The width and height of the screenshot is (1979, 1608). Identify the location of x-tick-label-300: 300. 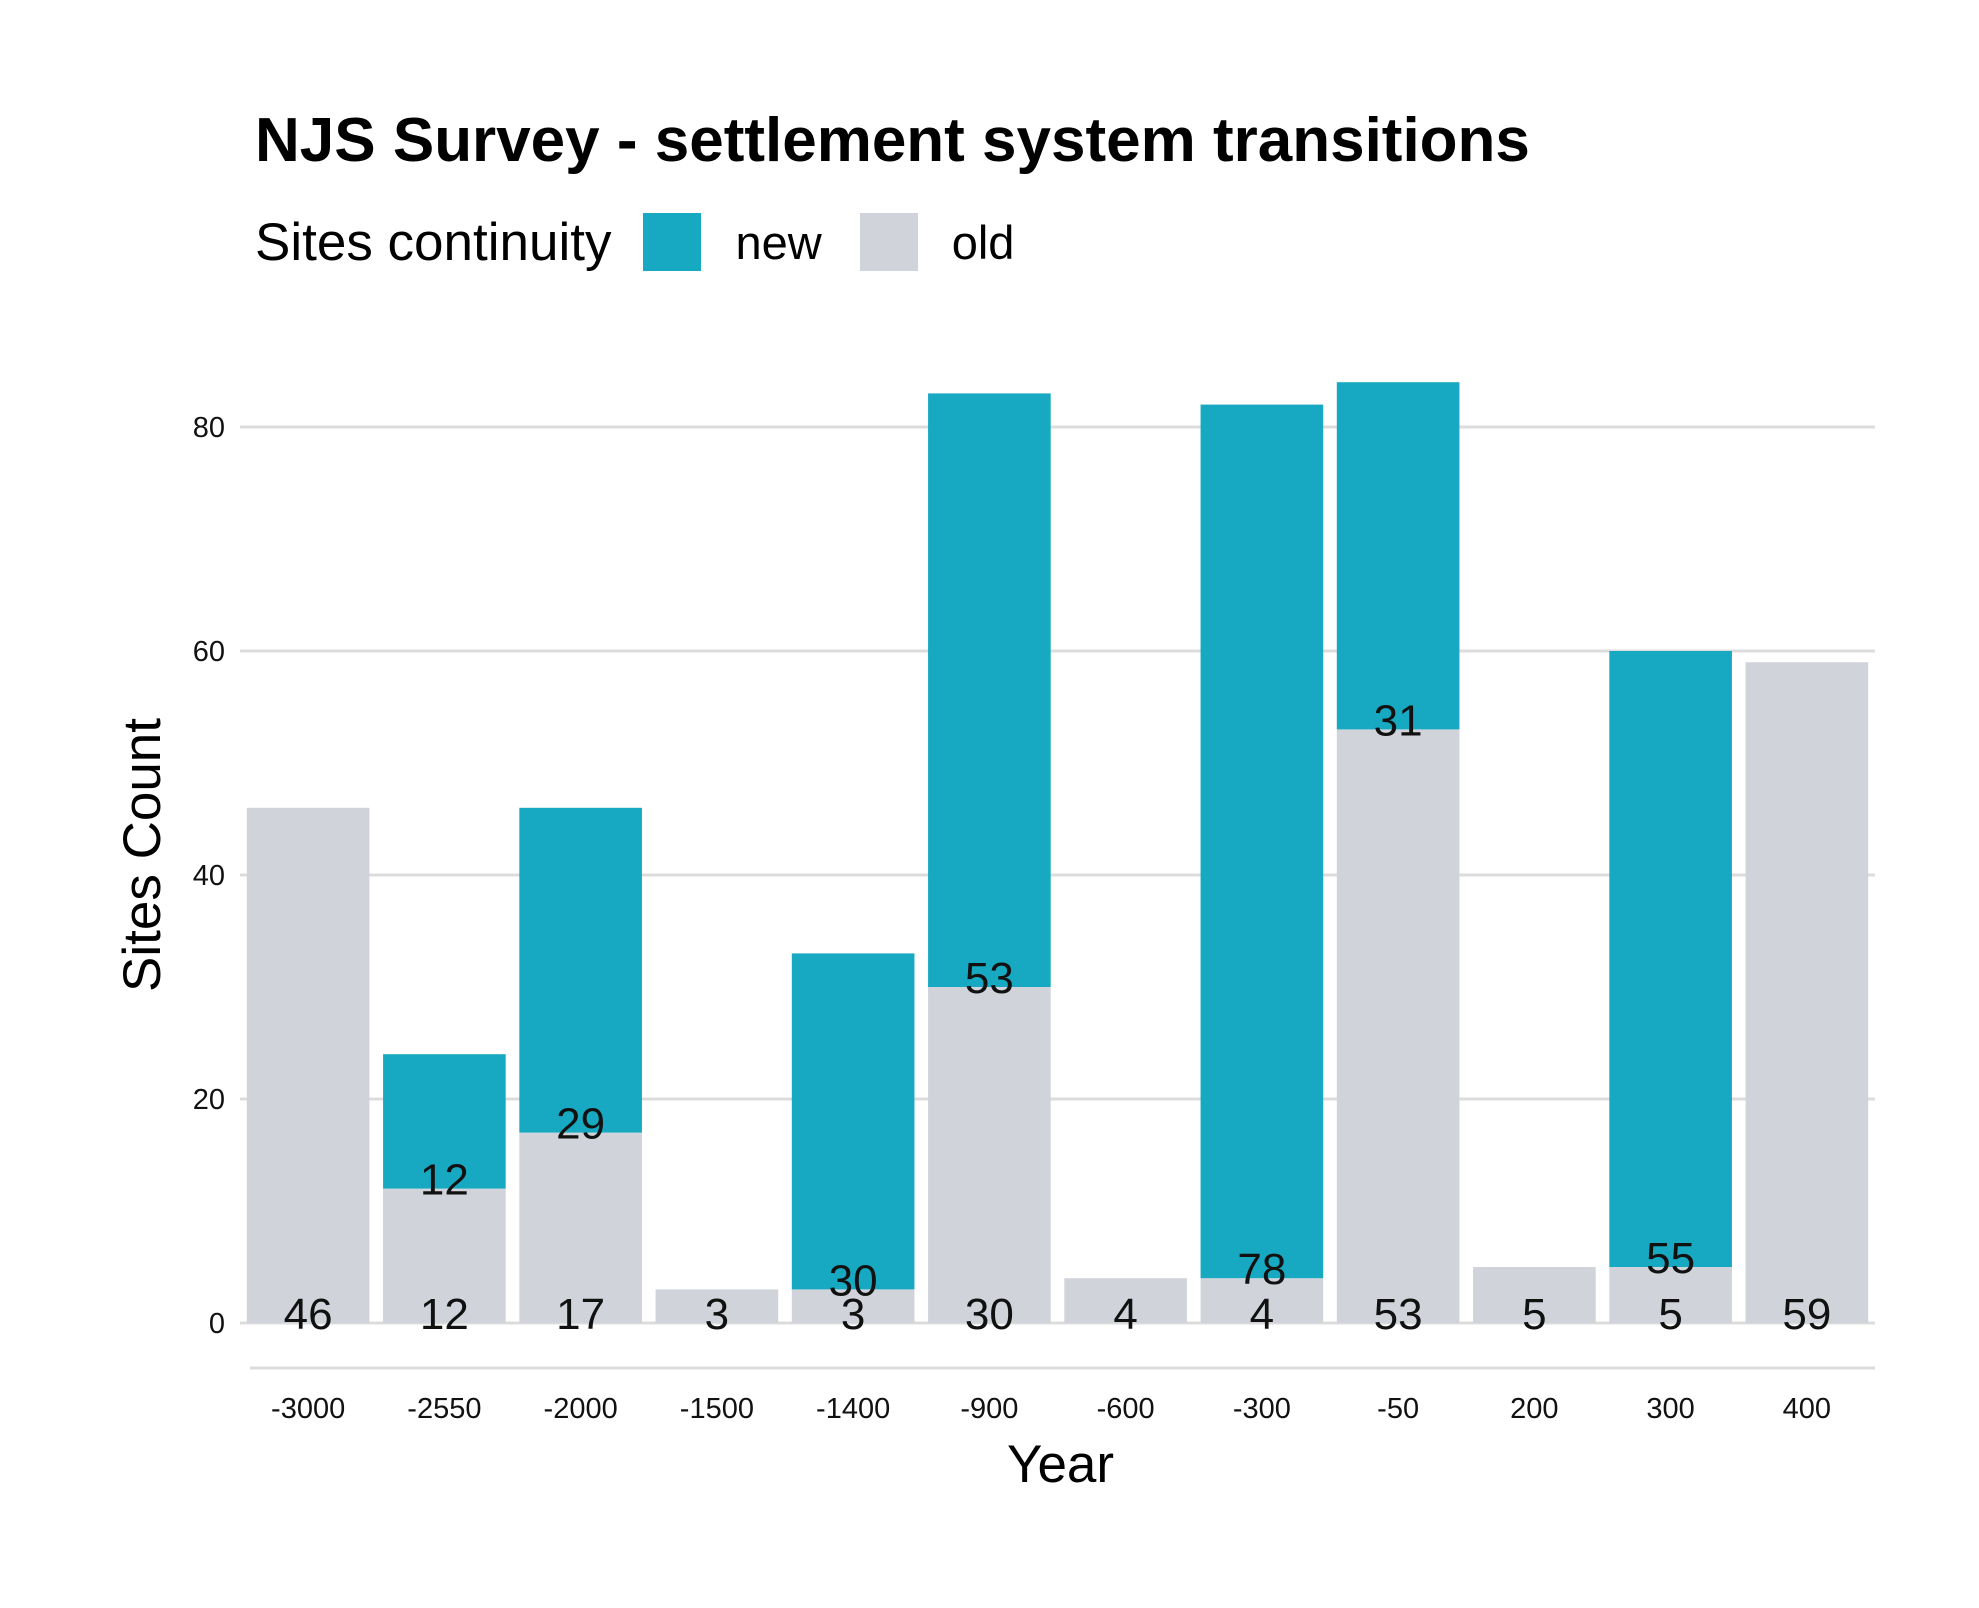
(1670, 1409).